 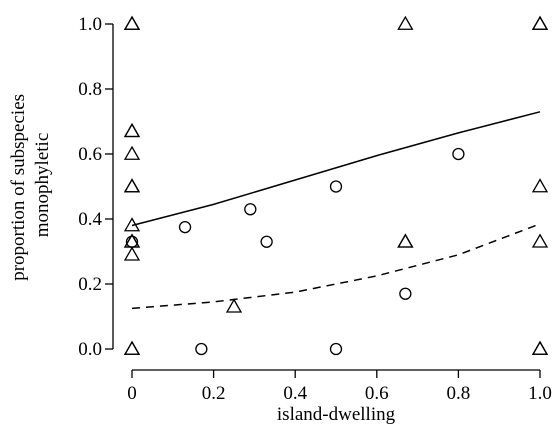 I want to click on y-tick-label: 0.2, so click(x=90, y=284).